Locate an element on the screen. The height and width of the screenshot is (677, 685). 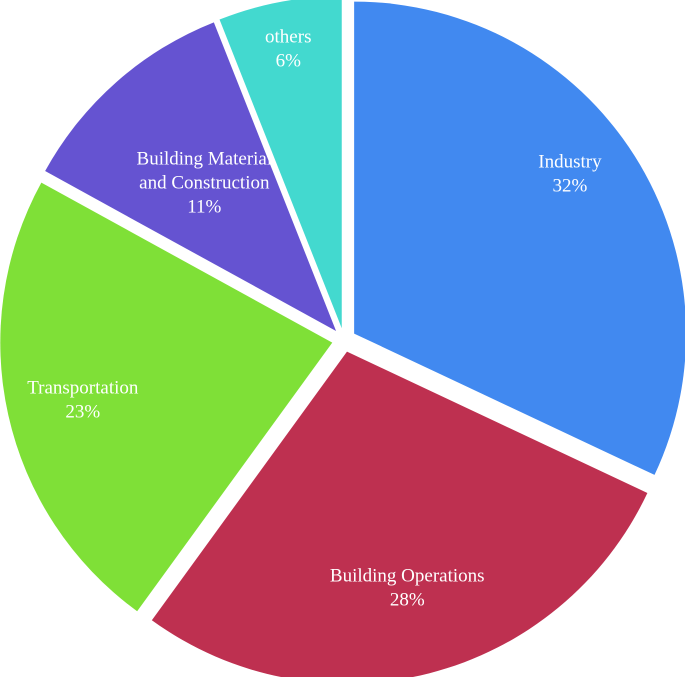
pie-label-percent: 11% is located at coordinates (204, 207).